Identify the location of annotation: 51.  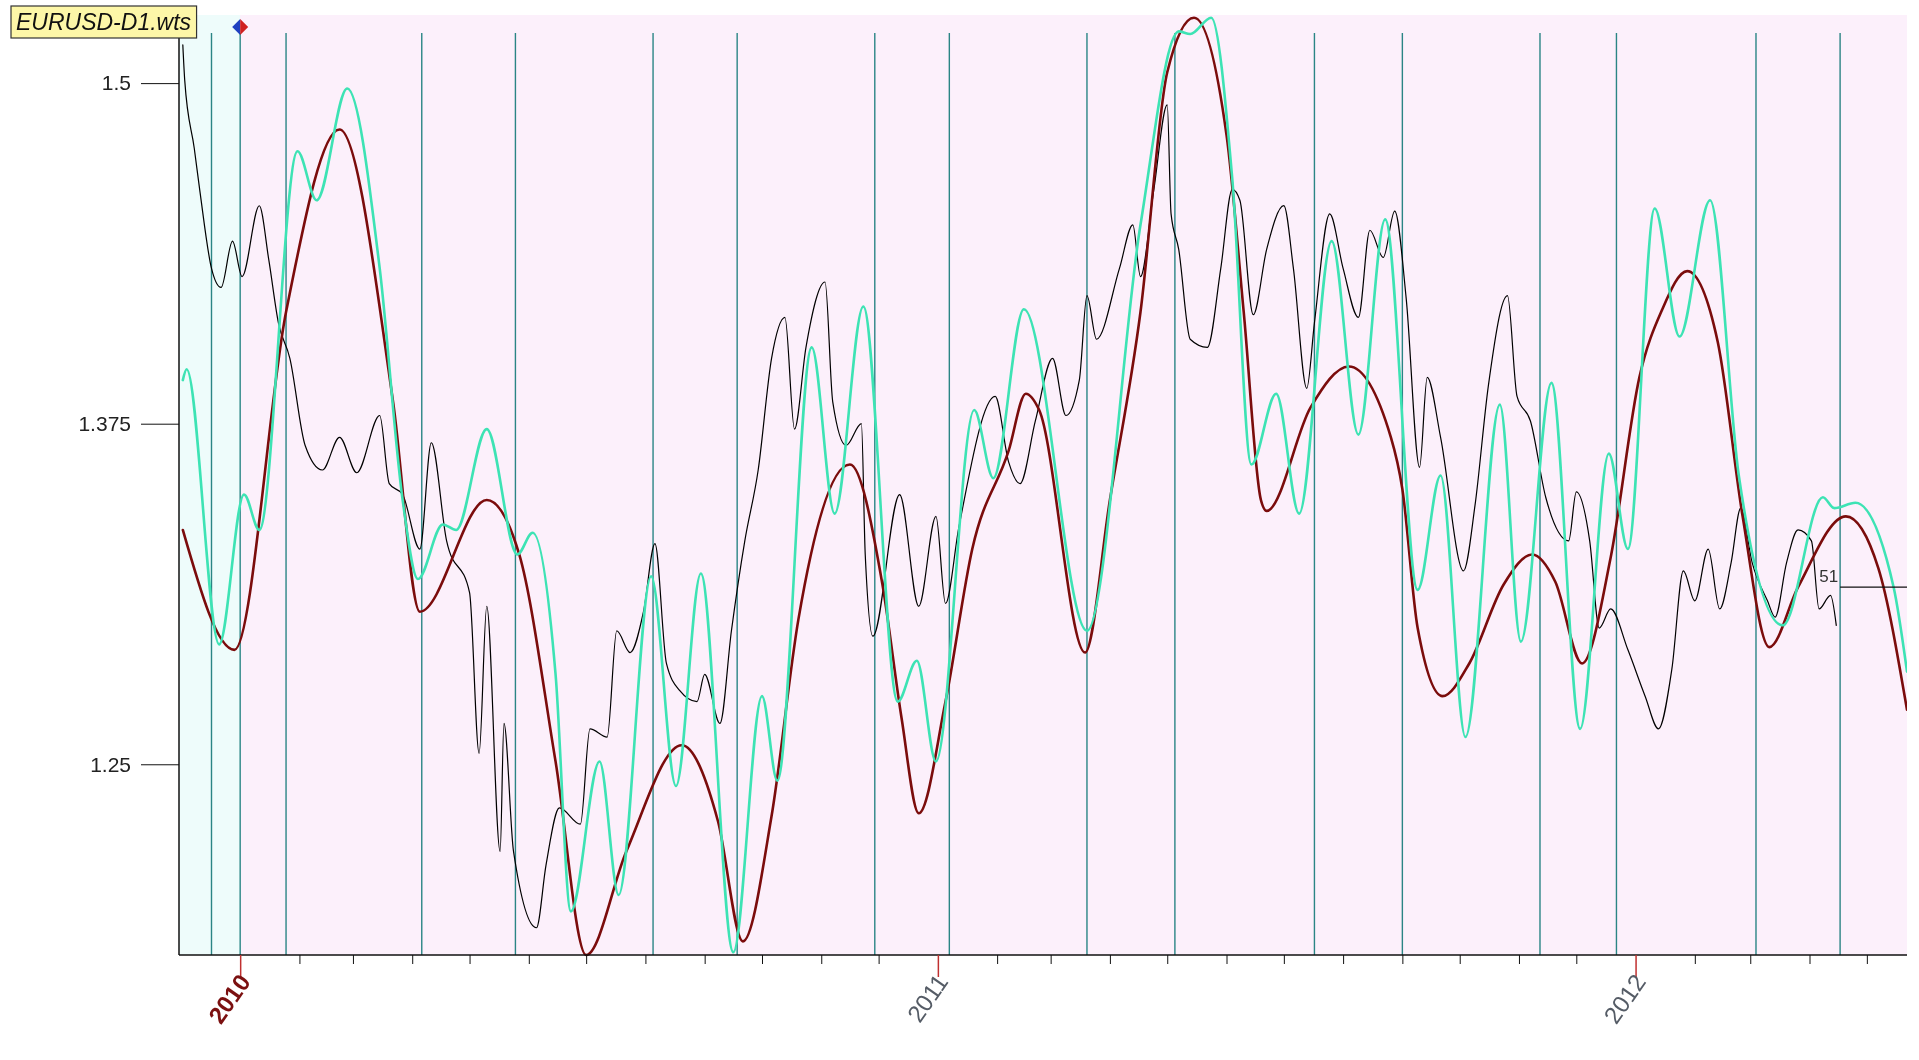
(1829, 577).